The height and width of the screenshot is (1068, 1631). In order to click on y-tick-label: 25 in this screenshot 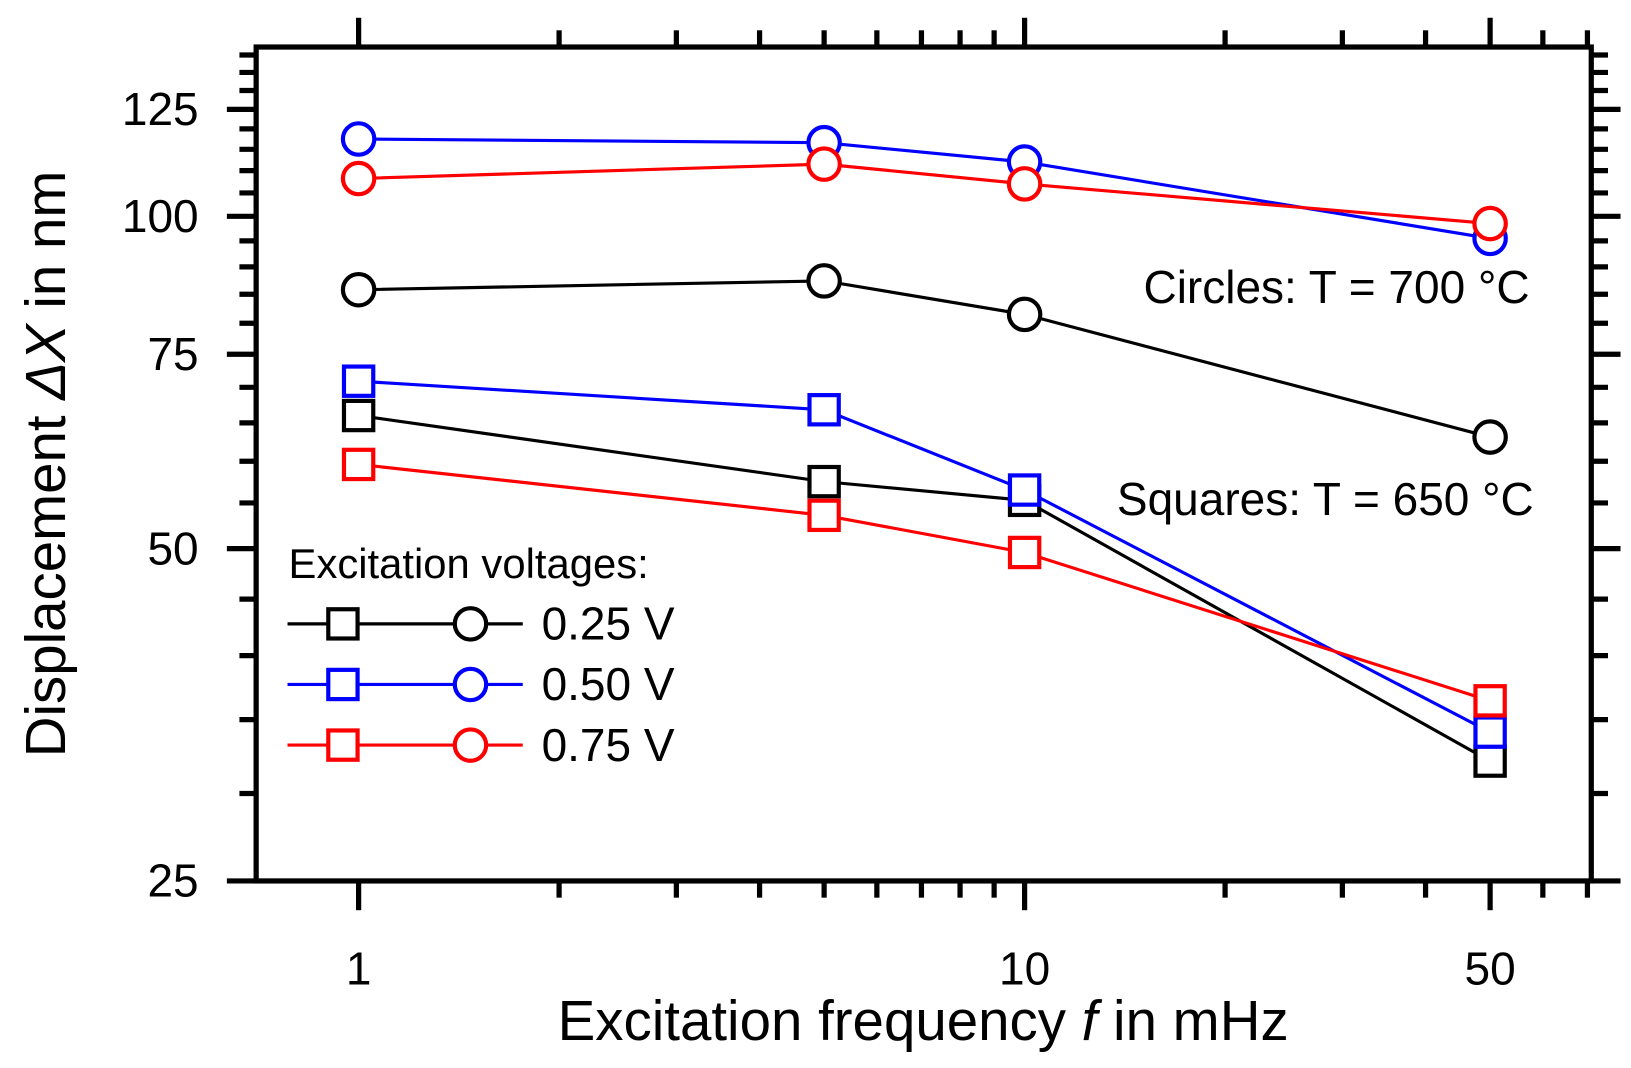, I will do `click(172, 881)`.